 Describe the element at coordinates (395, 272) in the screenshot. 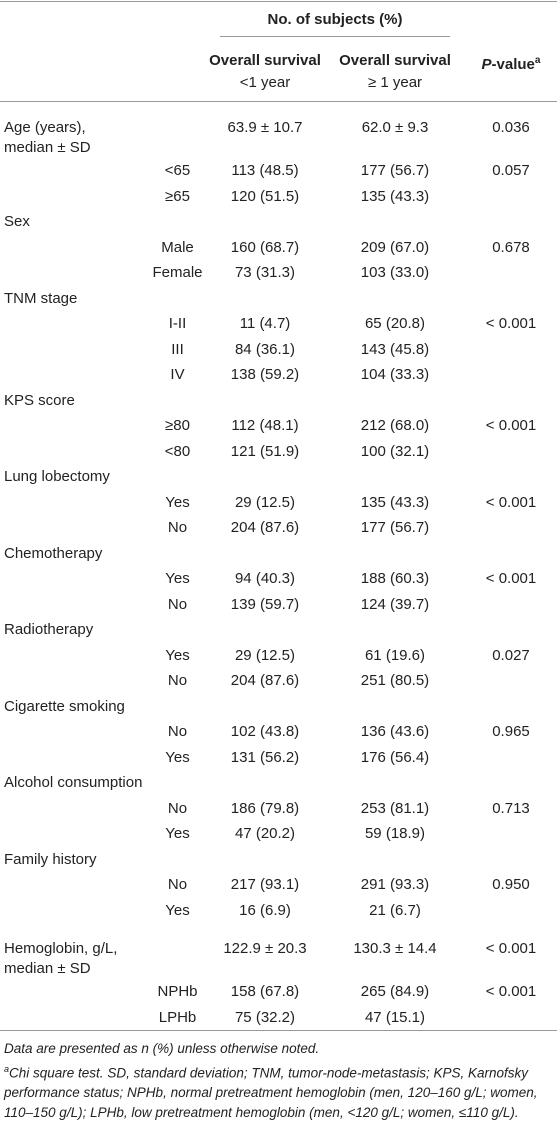

I see `cell: 103 (33.0)` at that location.